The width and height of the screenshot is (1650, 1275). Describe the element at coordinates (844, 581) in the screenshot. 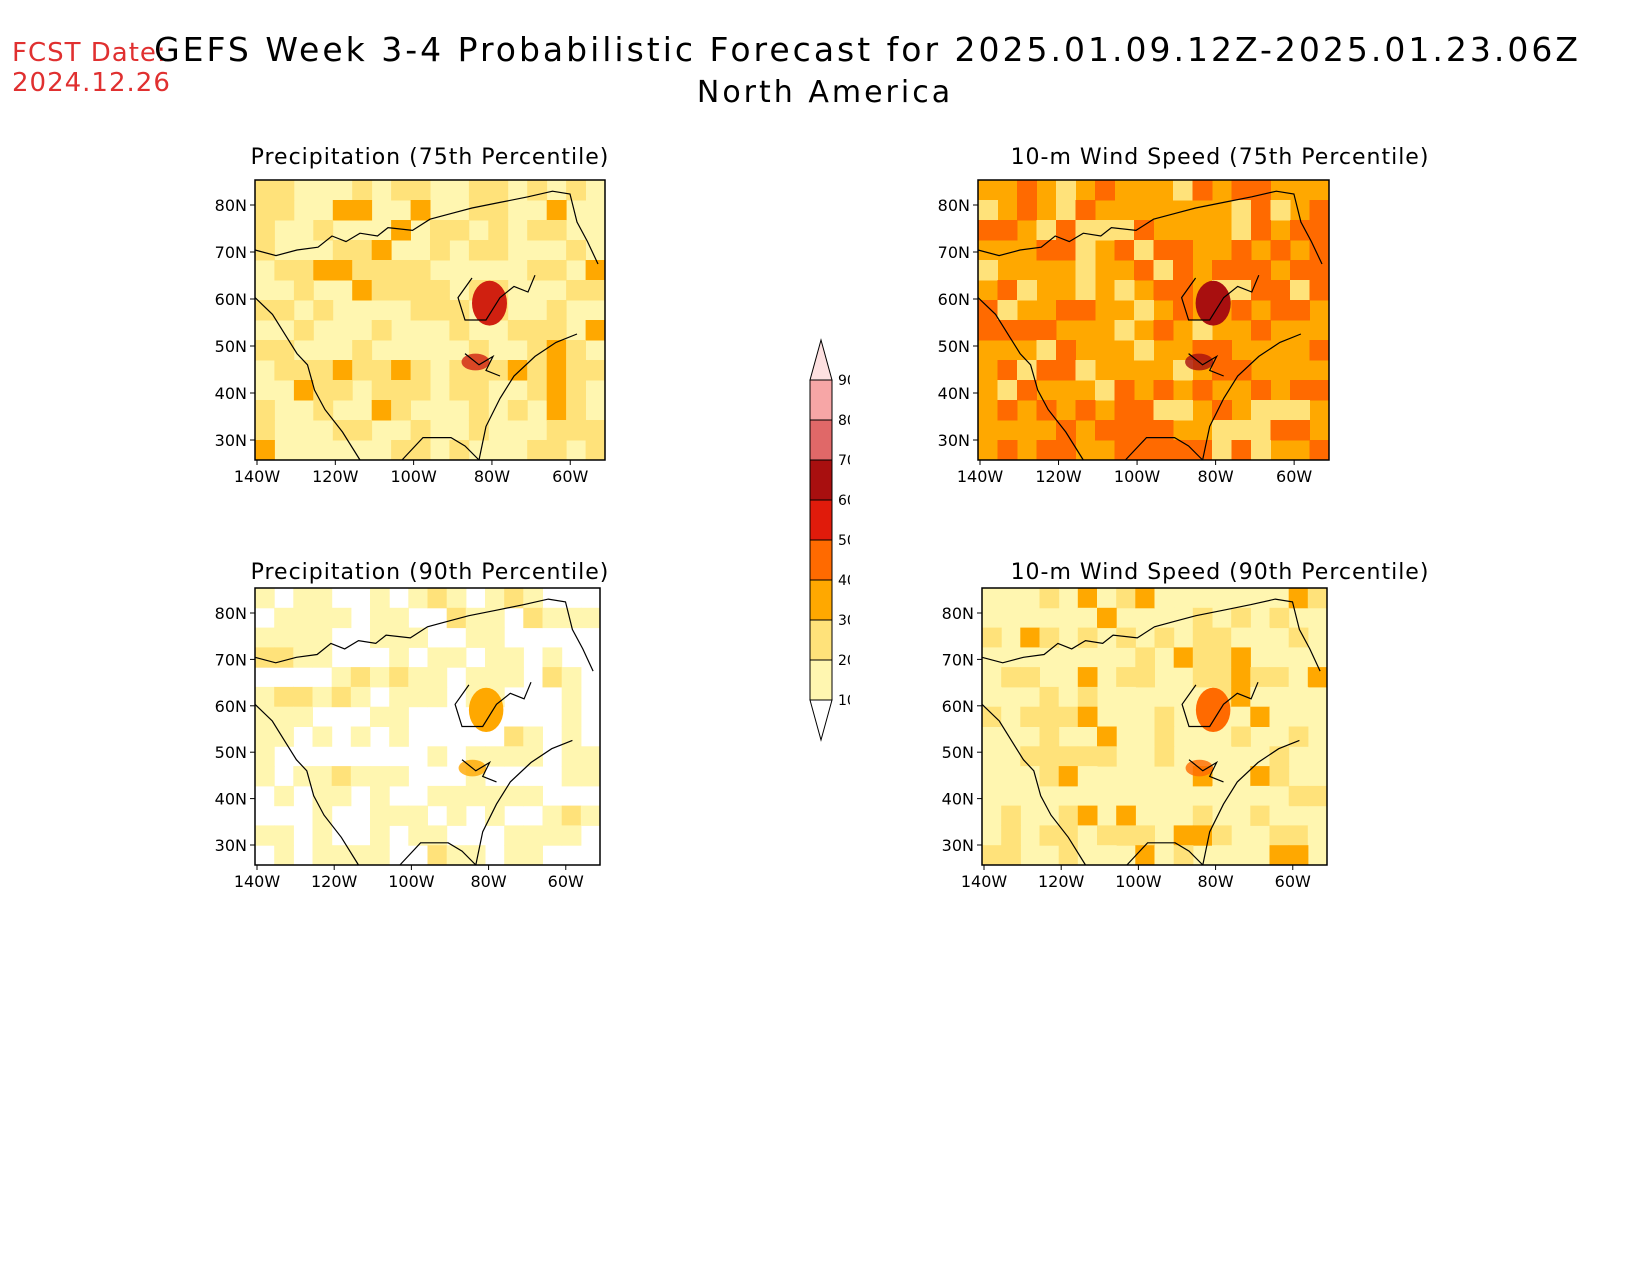

I see `colorbar-label: 40` at that location.